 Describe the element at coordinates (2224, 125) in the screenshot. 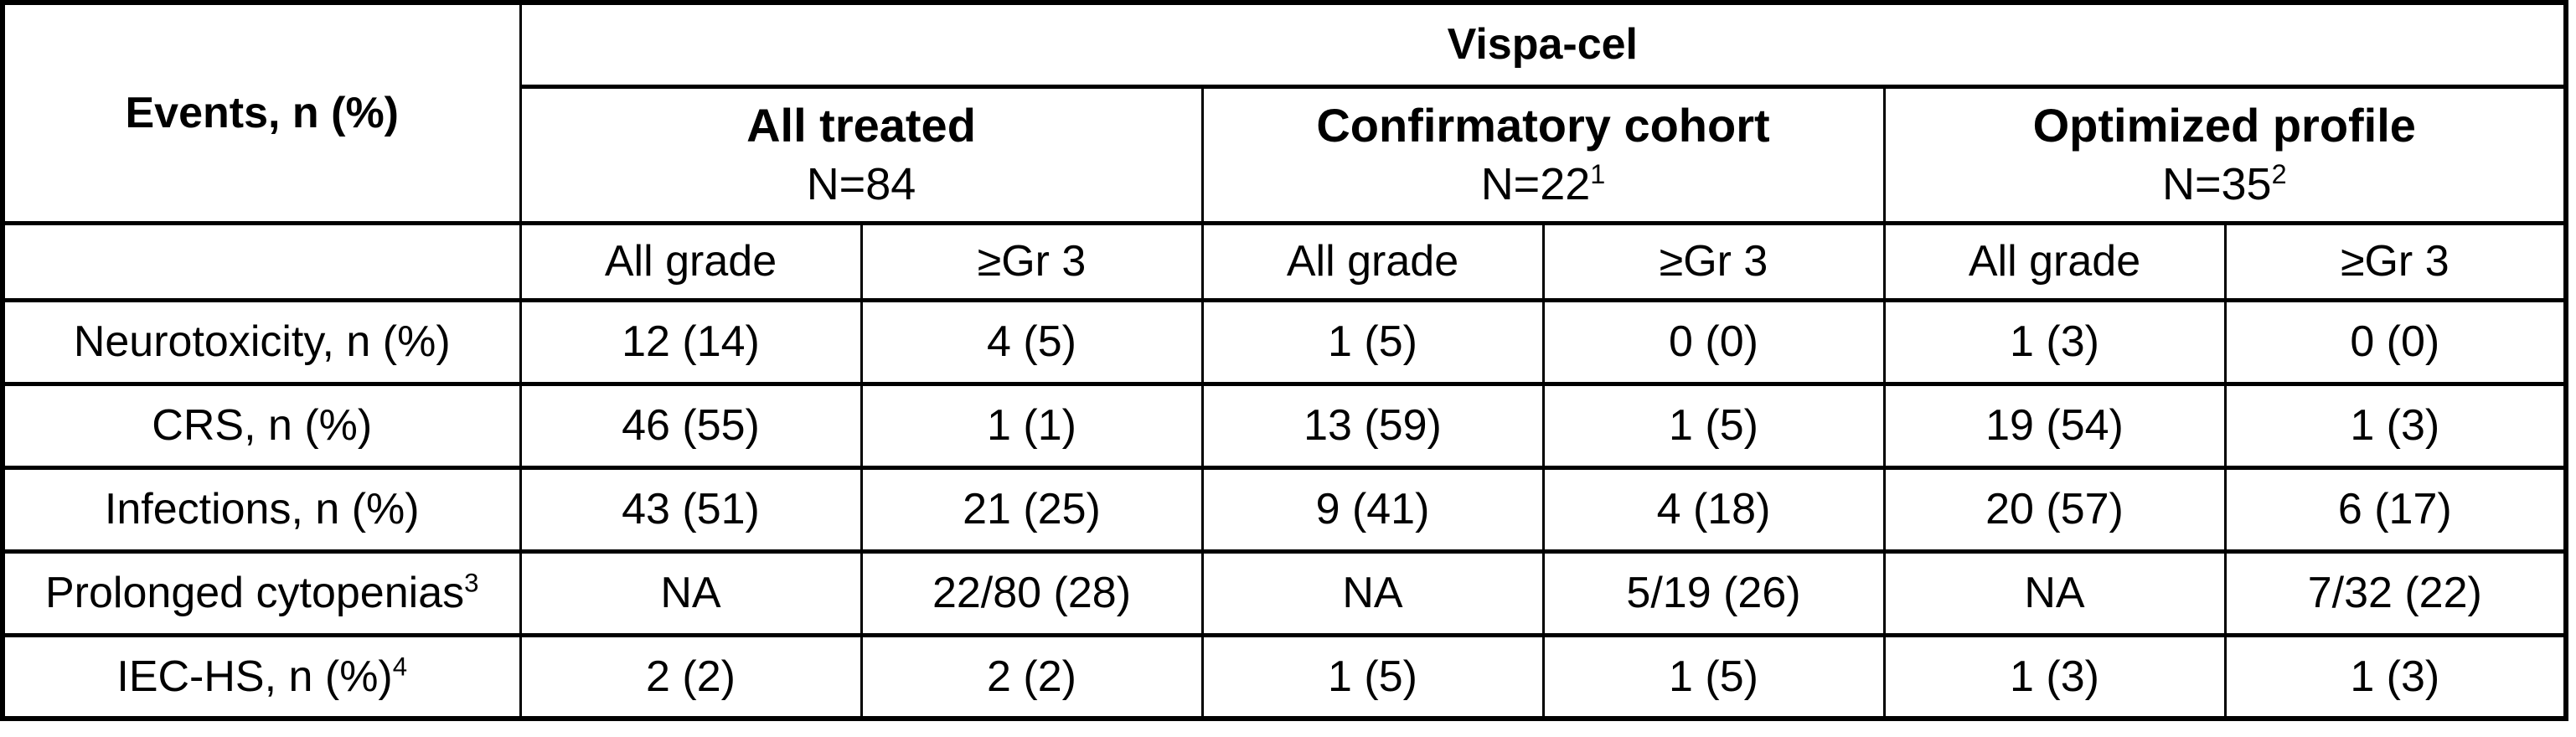

I see `cohort-name: Optimized profile` at that location.